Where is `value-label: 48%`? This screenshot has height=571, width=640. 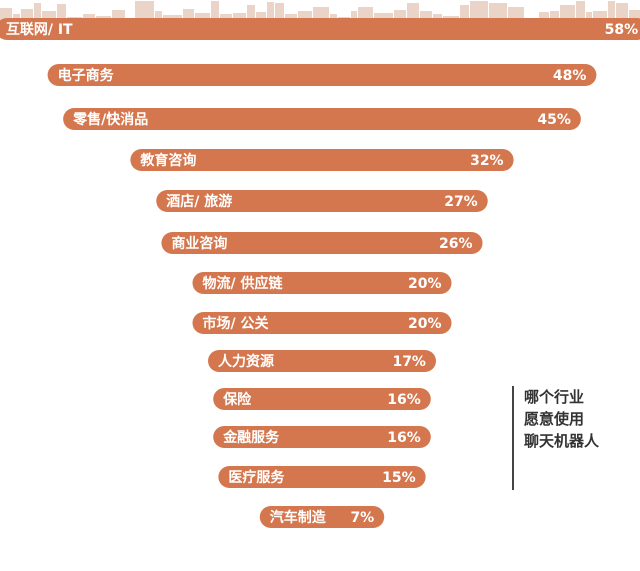
value-label: 48% is located at coordinates (570, 76).